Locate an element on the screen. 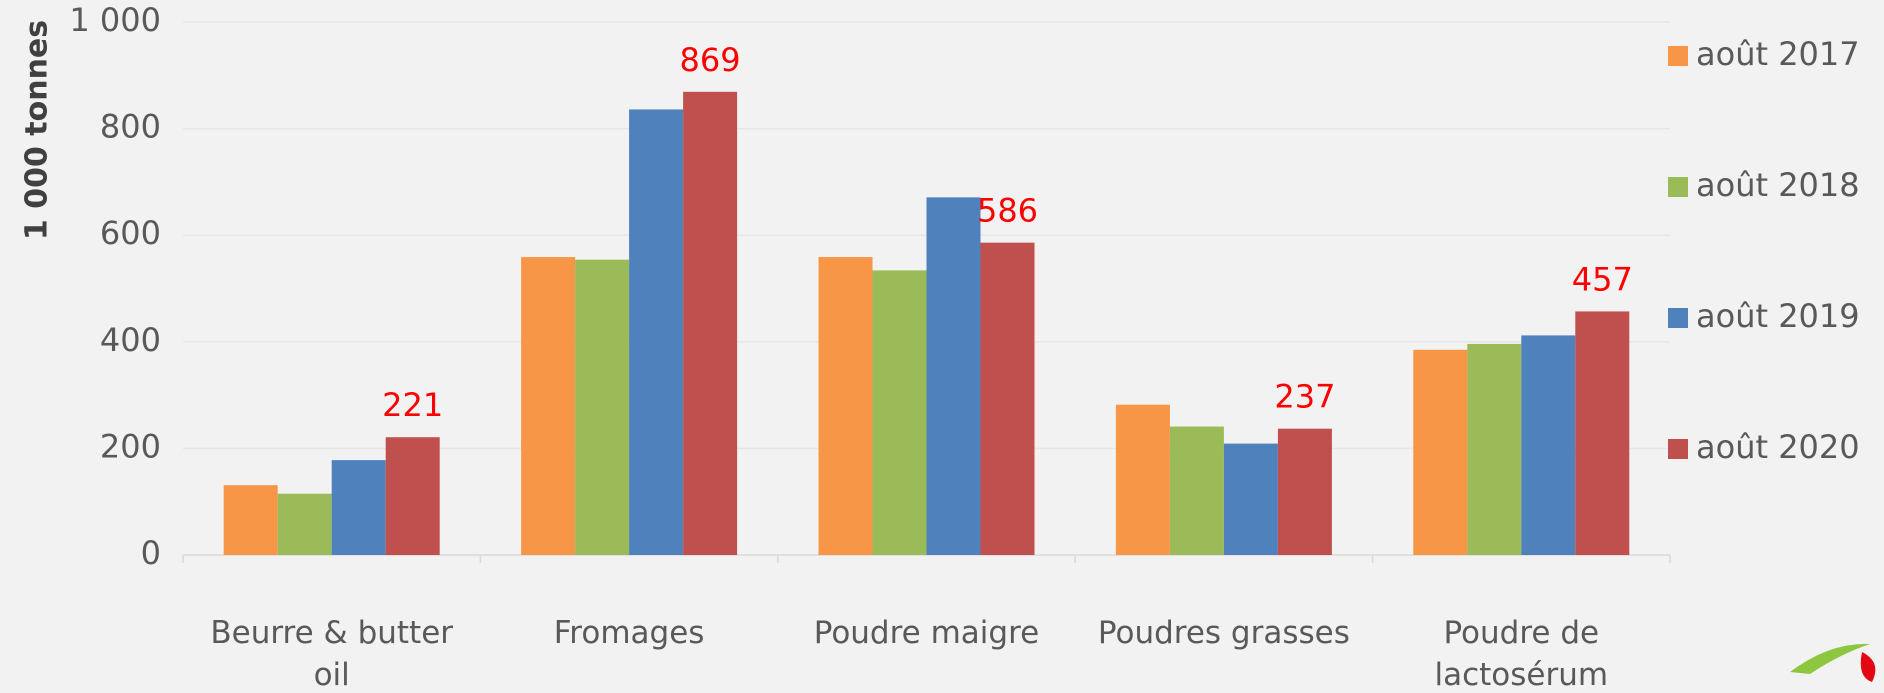  y-tick-label: 600 is located at coordinates (130, 233).